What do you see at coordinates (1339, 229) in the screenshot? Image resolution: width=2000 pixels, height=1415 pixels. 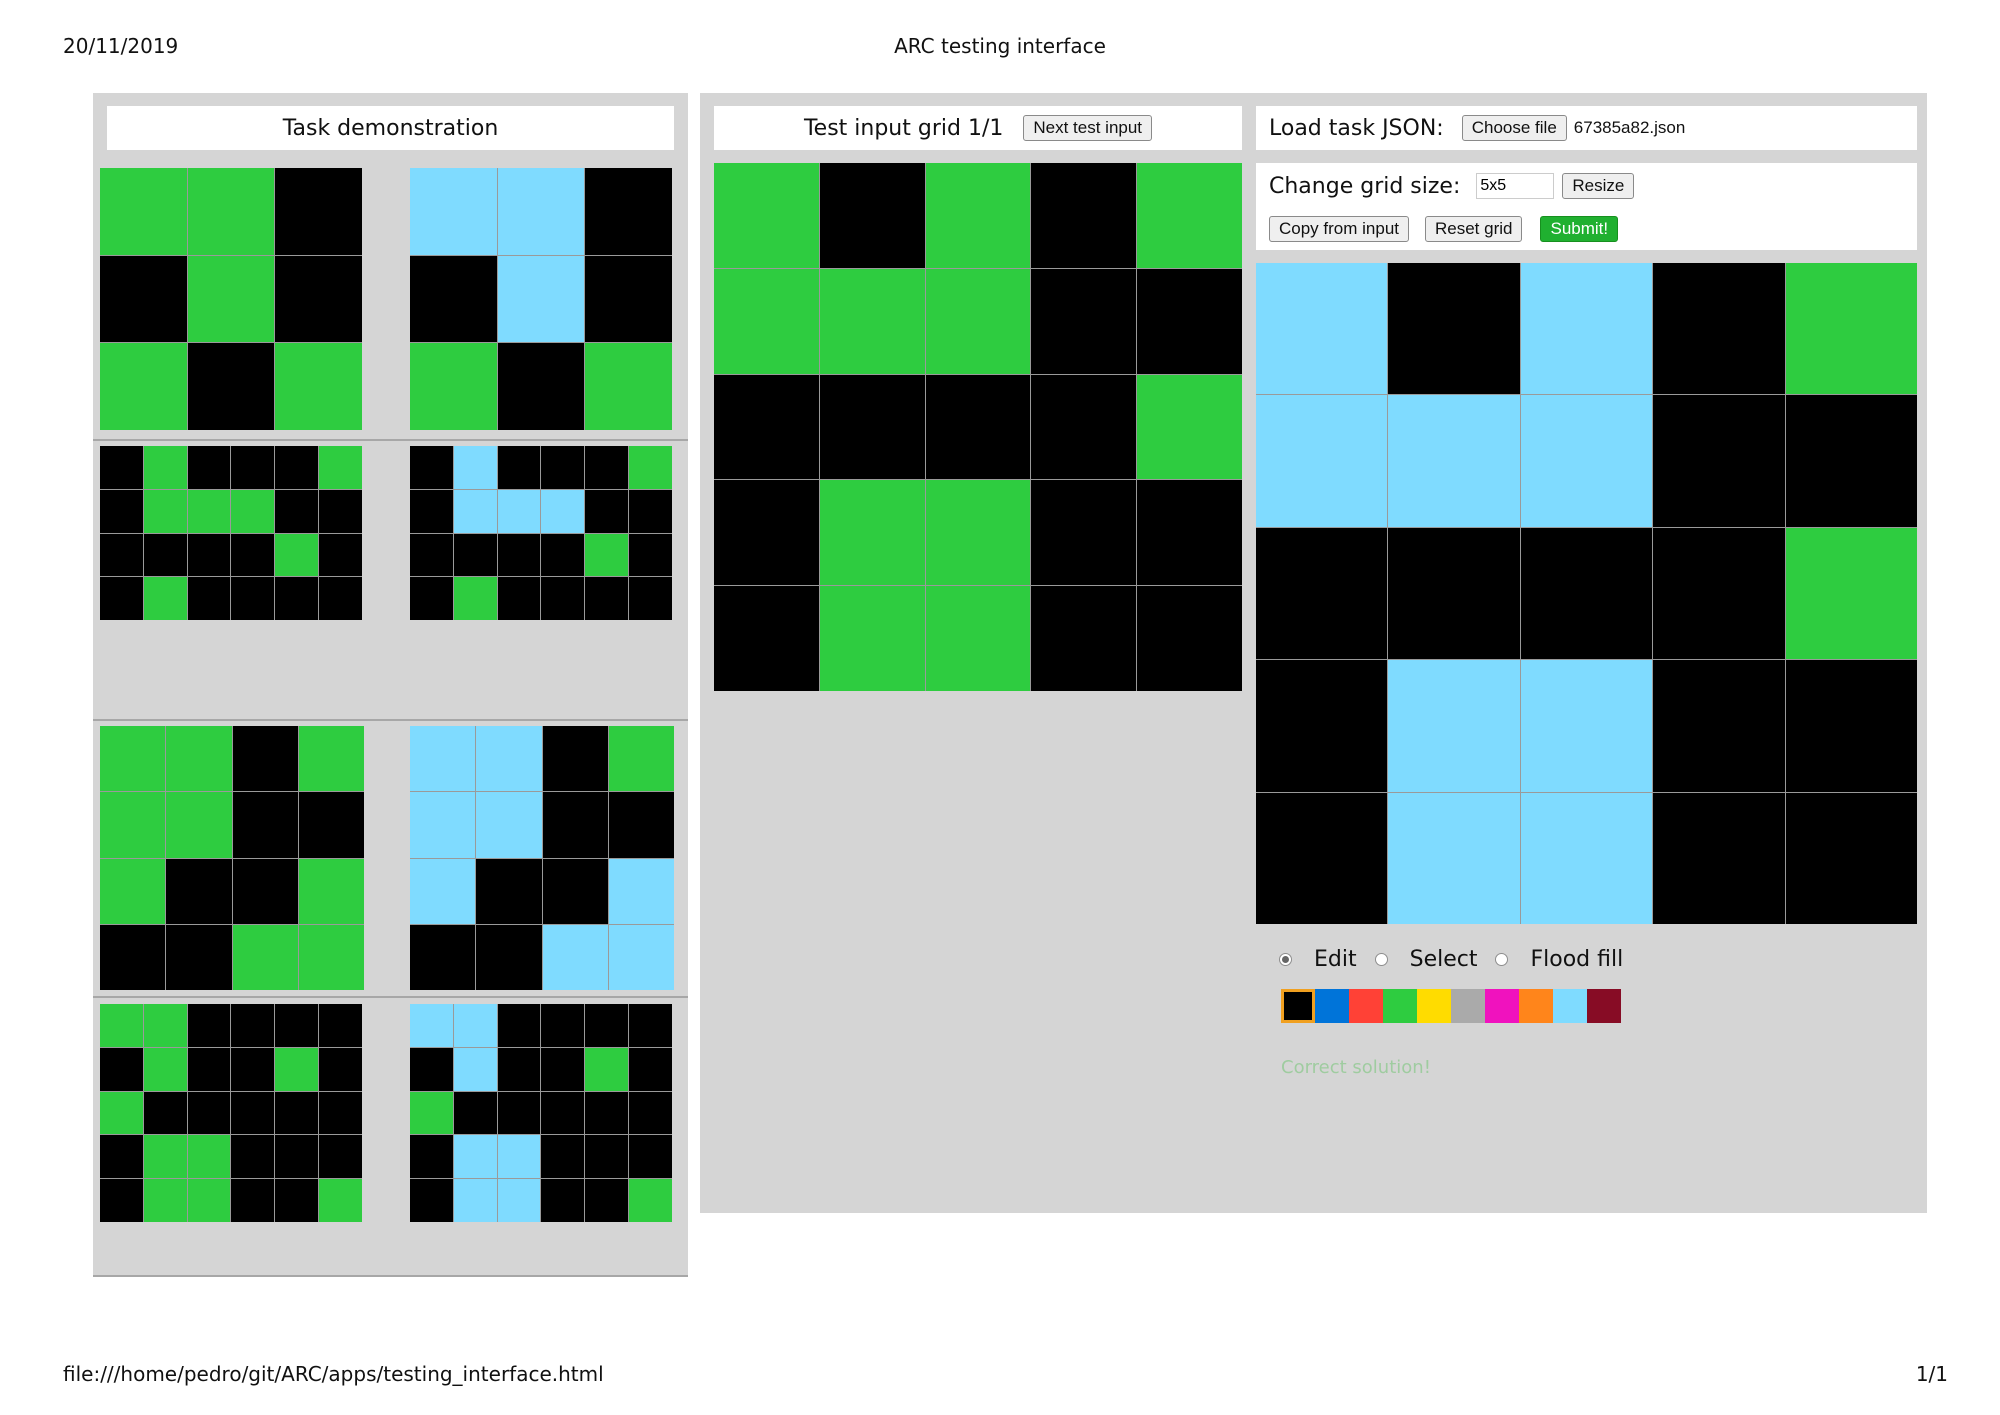 I see `copy-from-input-button: Copy from input` at bounding box center [1339, 229].